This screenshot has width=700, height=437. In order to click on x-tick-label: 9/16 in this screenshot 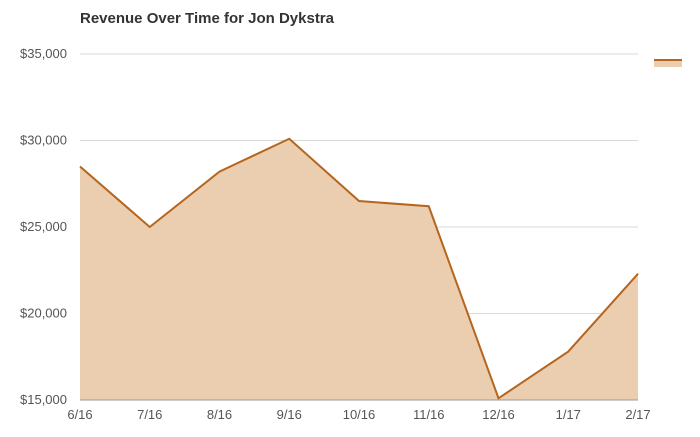, I will do `click(289, 414)`.